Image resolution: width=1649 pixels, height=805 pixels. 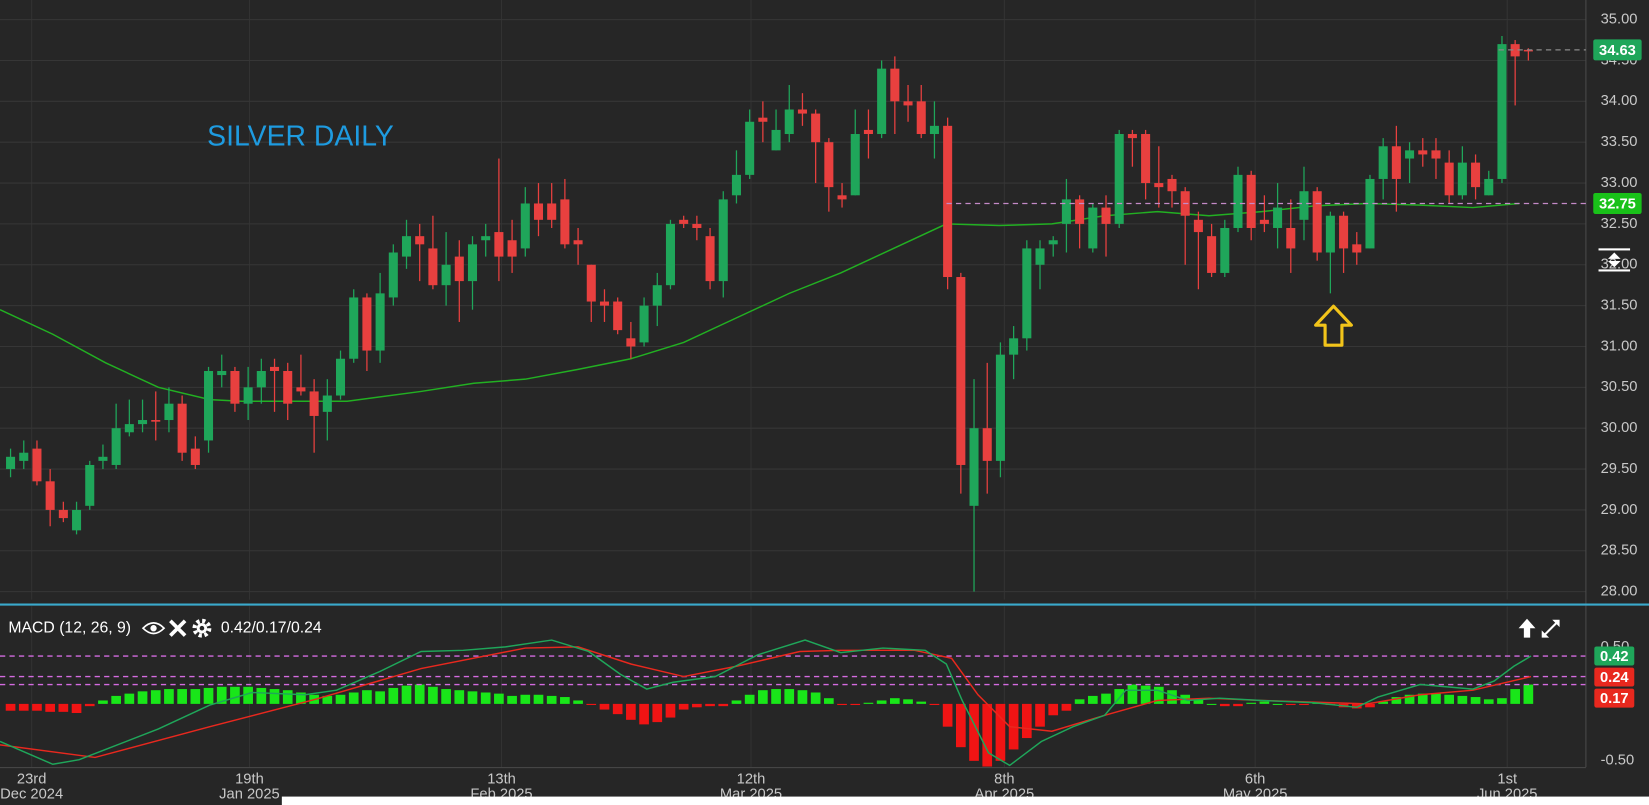 What do you see at coordinates (1619, 101) in the screenshot?
I see `y-tick-label: 34.00` at bounding box center [1619, 101].